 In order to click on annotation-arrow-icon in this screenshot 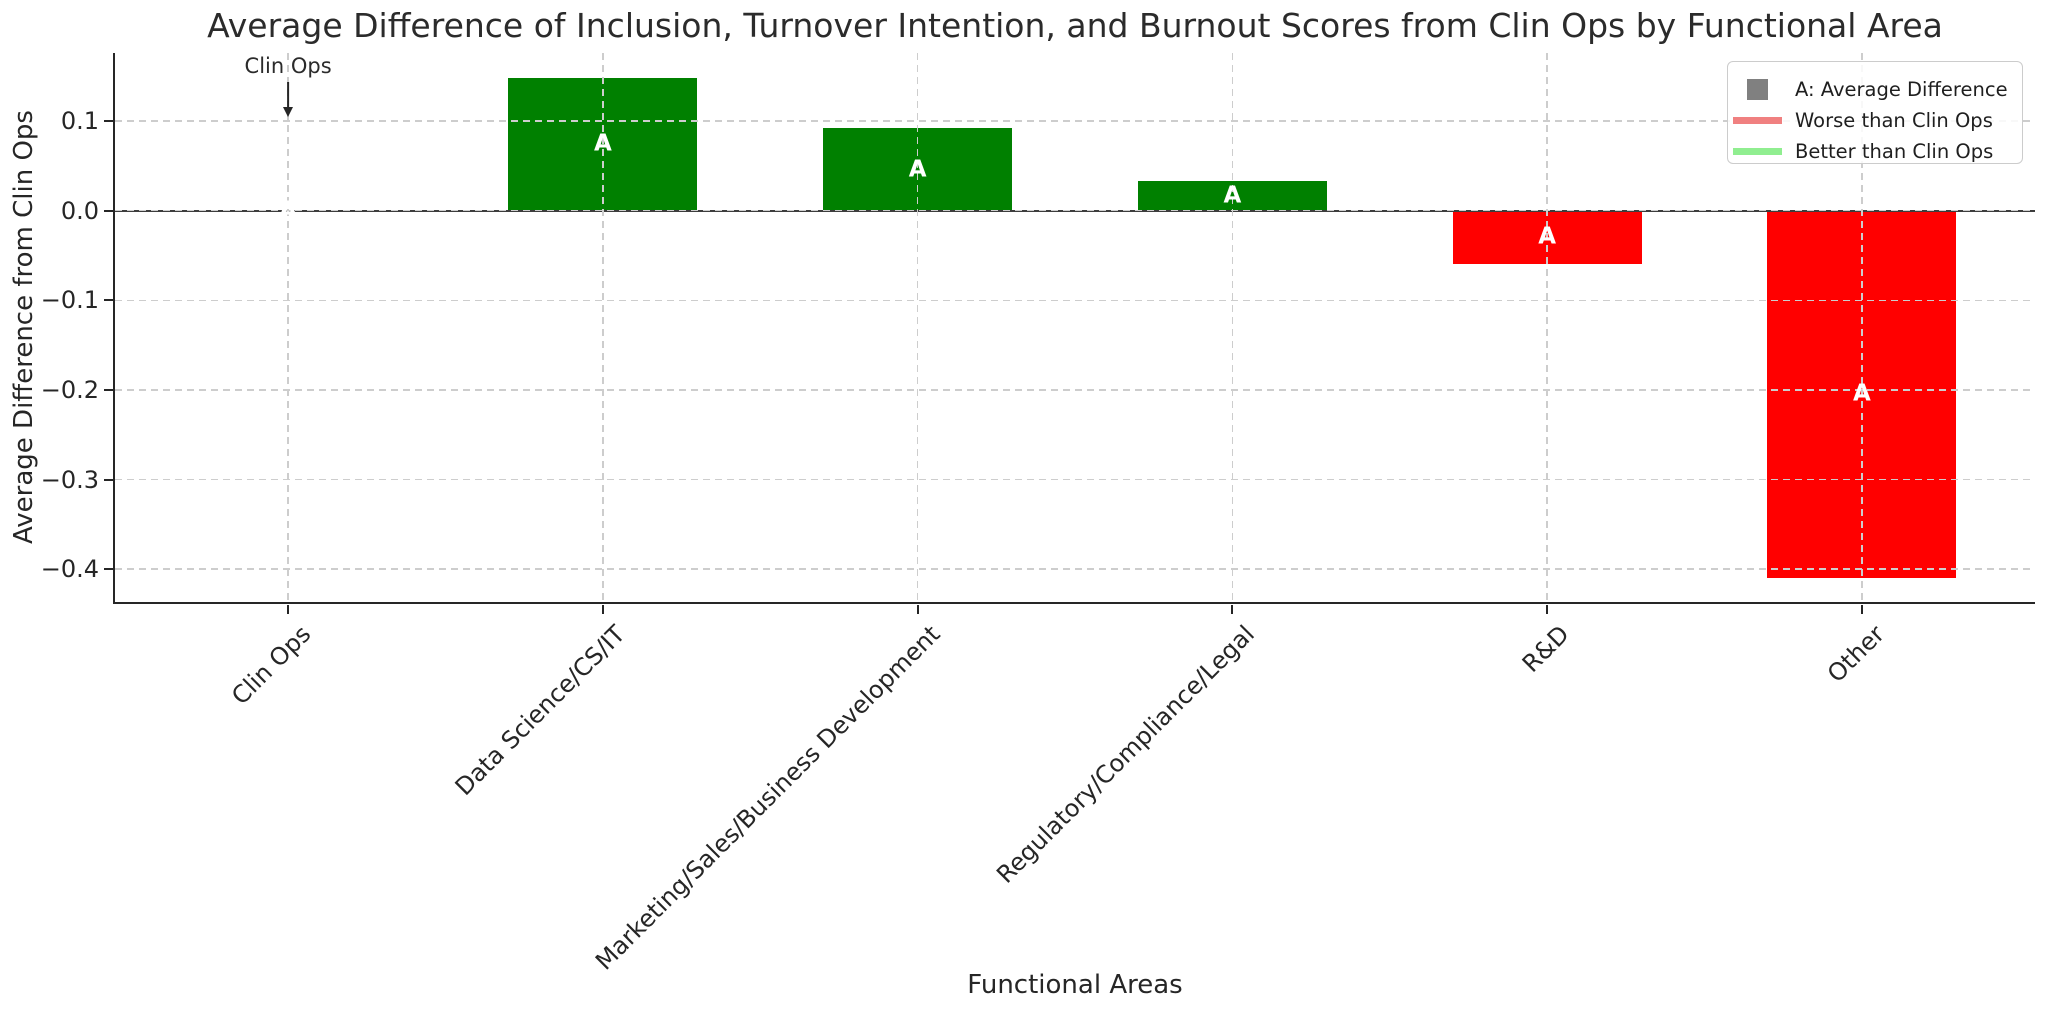, I will do `click(288, 112)`.